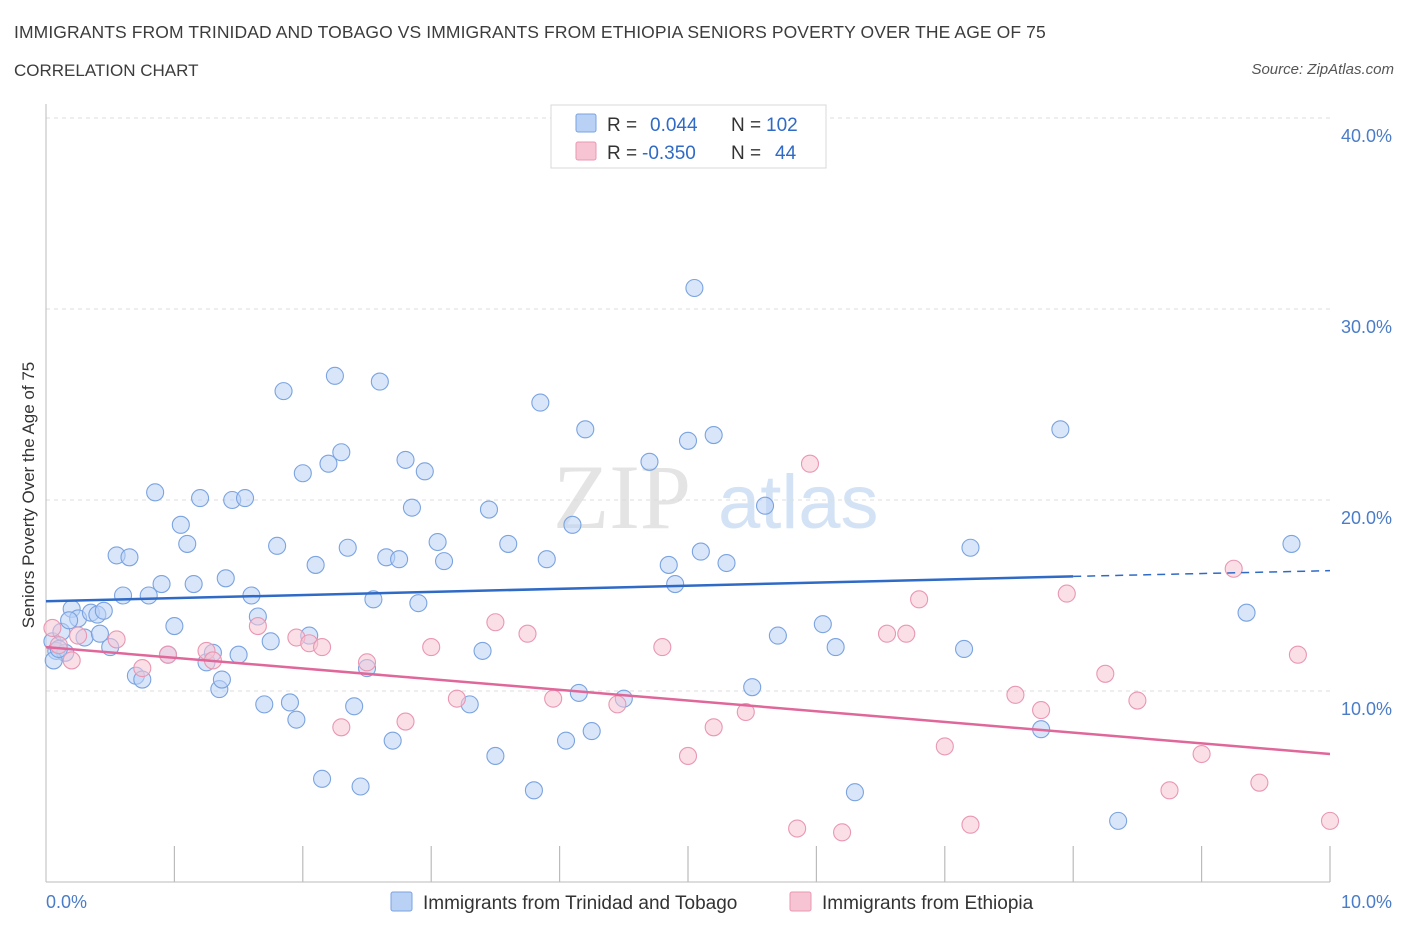 This screenshot has width=1406, height=930. What do you see at coordinates (669, 153) in the screenshot?
I see `legend-r-value-2: -0.350` at bounding box center [669, 153].